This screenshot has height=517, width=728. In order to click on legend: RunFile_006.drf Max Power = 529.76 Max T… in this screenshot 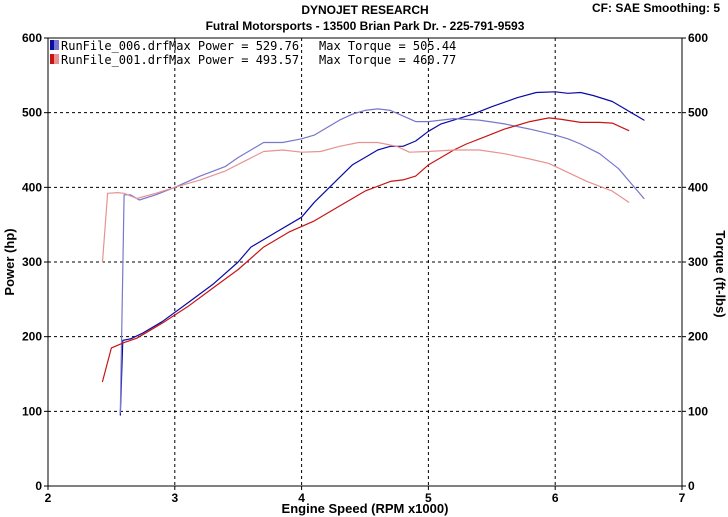, I will do `click(253, 53)`.